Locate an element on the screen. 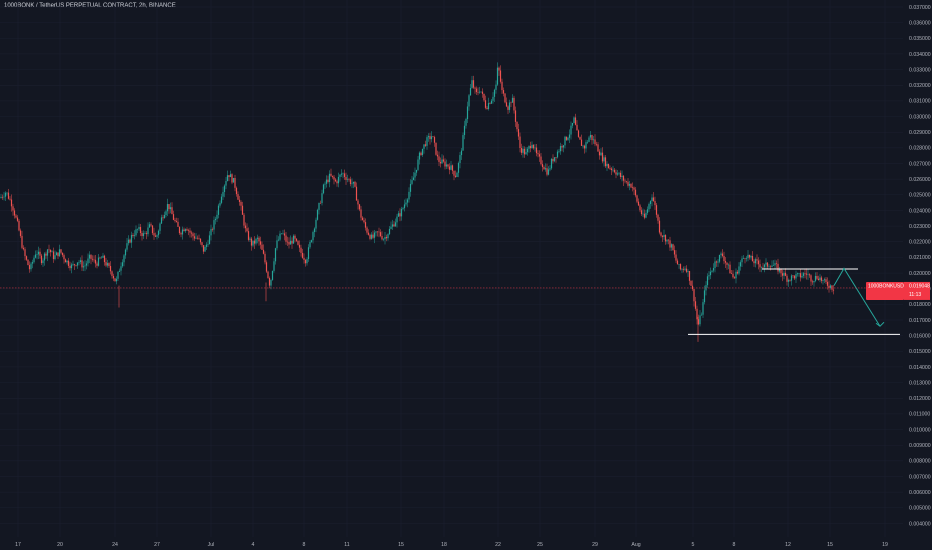  y-tick-label: 0.007000 is located at coordinates (920, 477).